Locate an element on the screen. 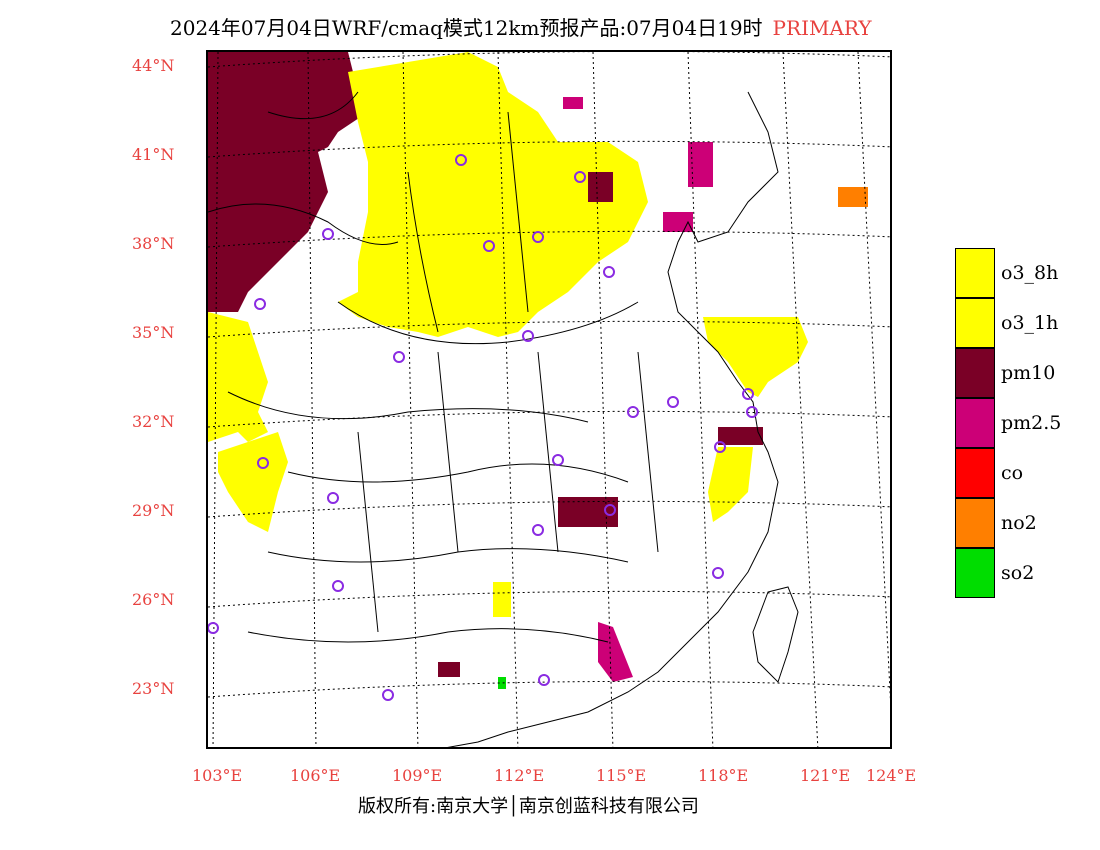 This screenshot has width=1100, height=850. lon-label: 121°E is located at coordinates (825, 775).